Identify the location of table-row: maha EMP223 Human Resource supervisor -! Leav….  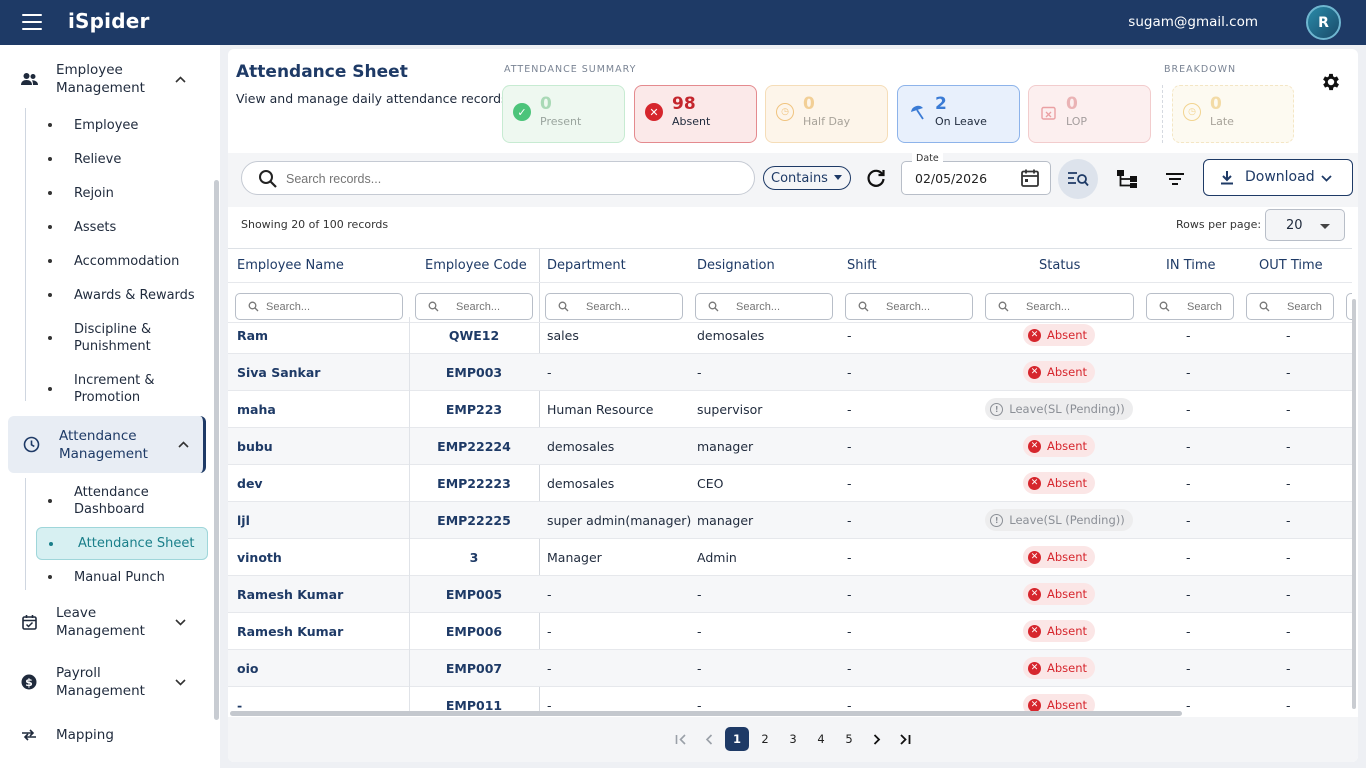
(790, 409).